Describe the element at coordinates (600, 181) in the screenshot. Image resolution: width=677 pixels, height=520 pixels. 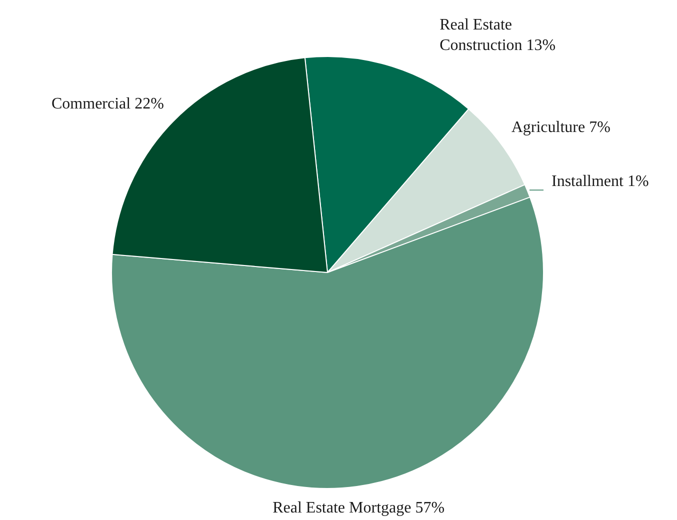
I see `slice-label: Installment 1%` at that location.